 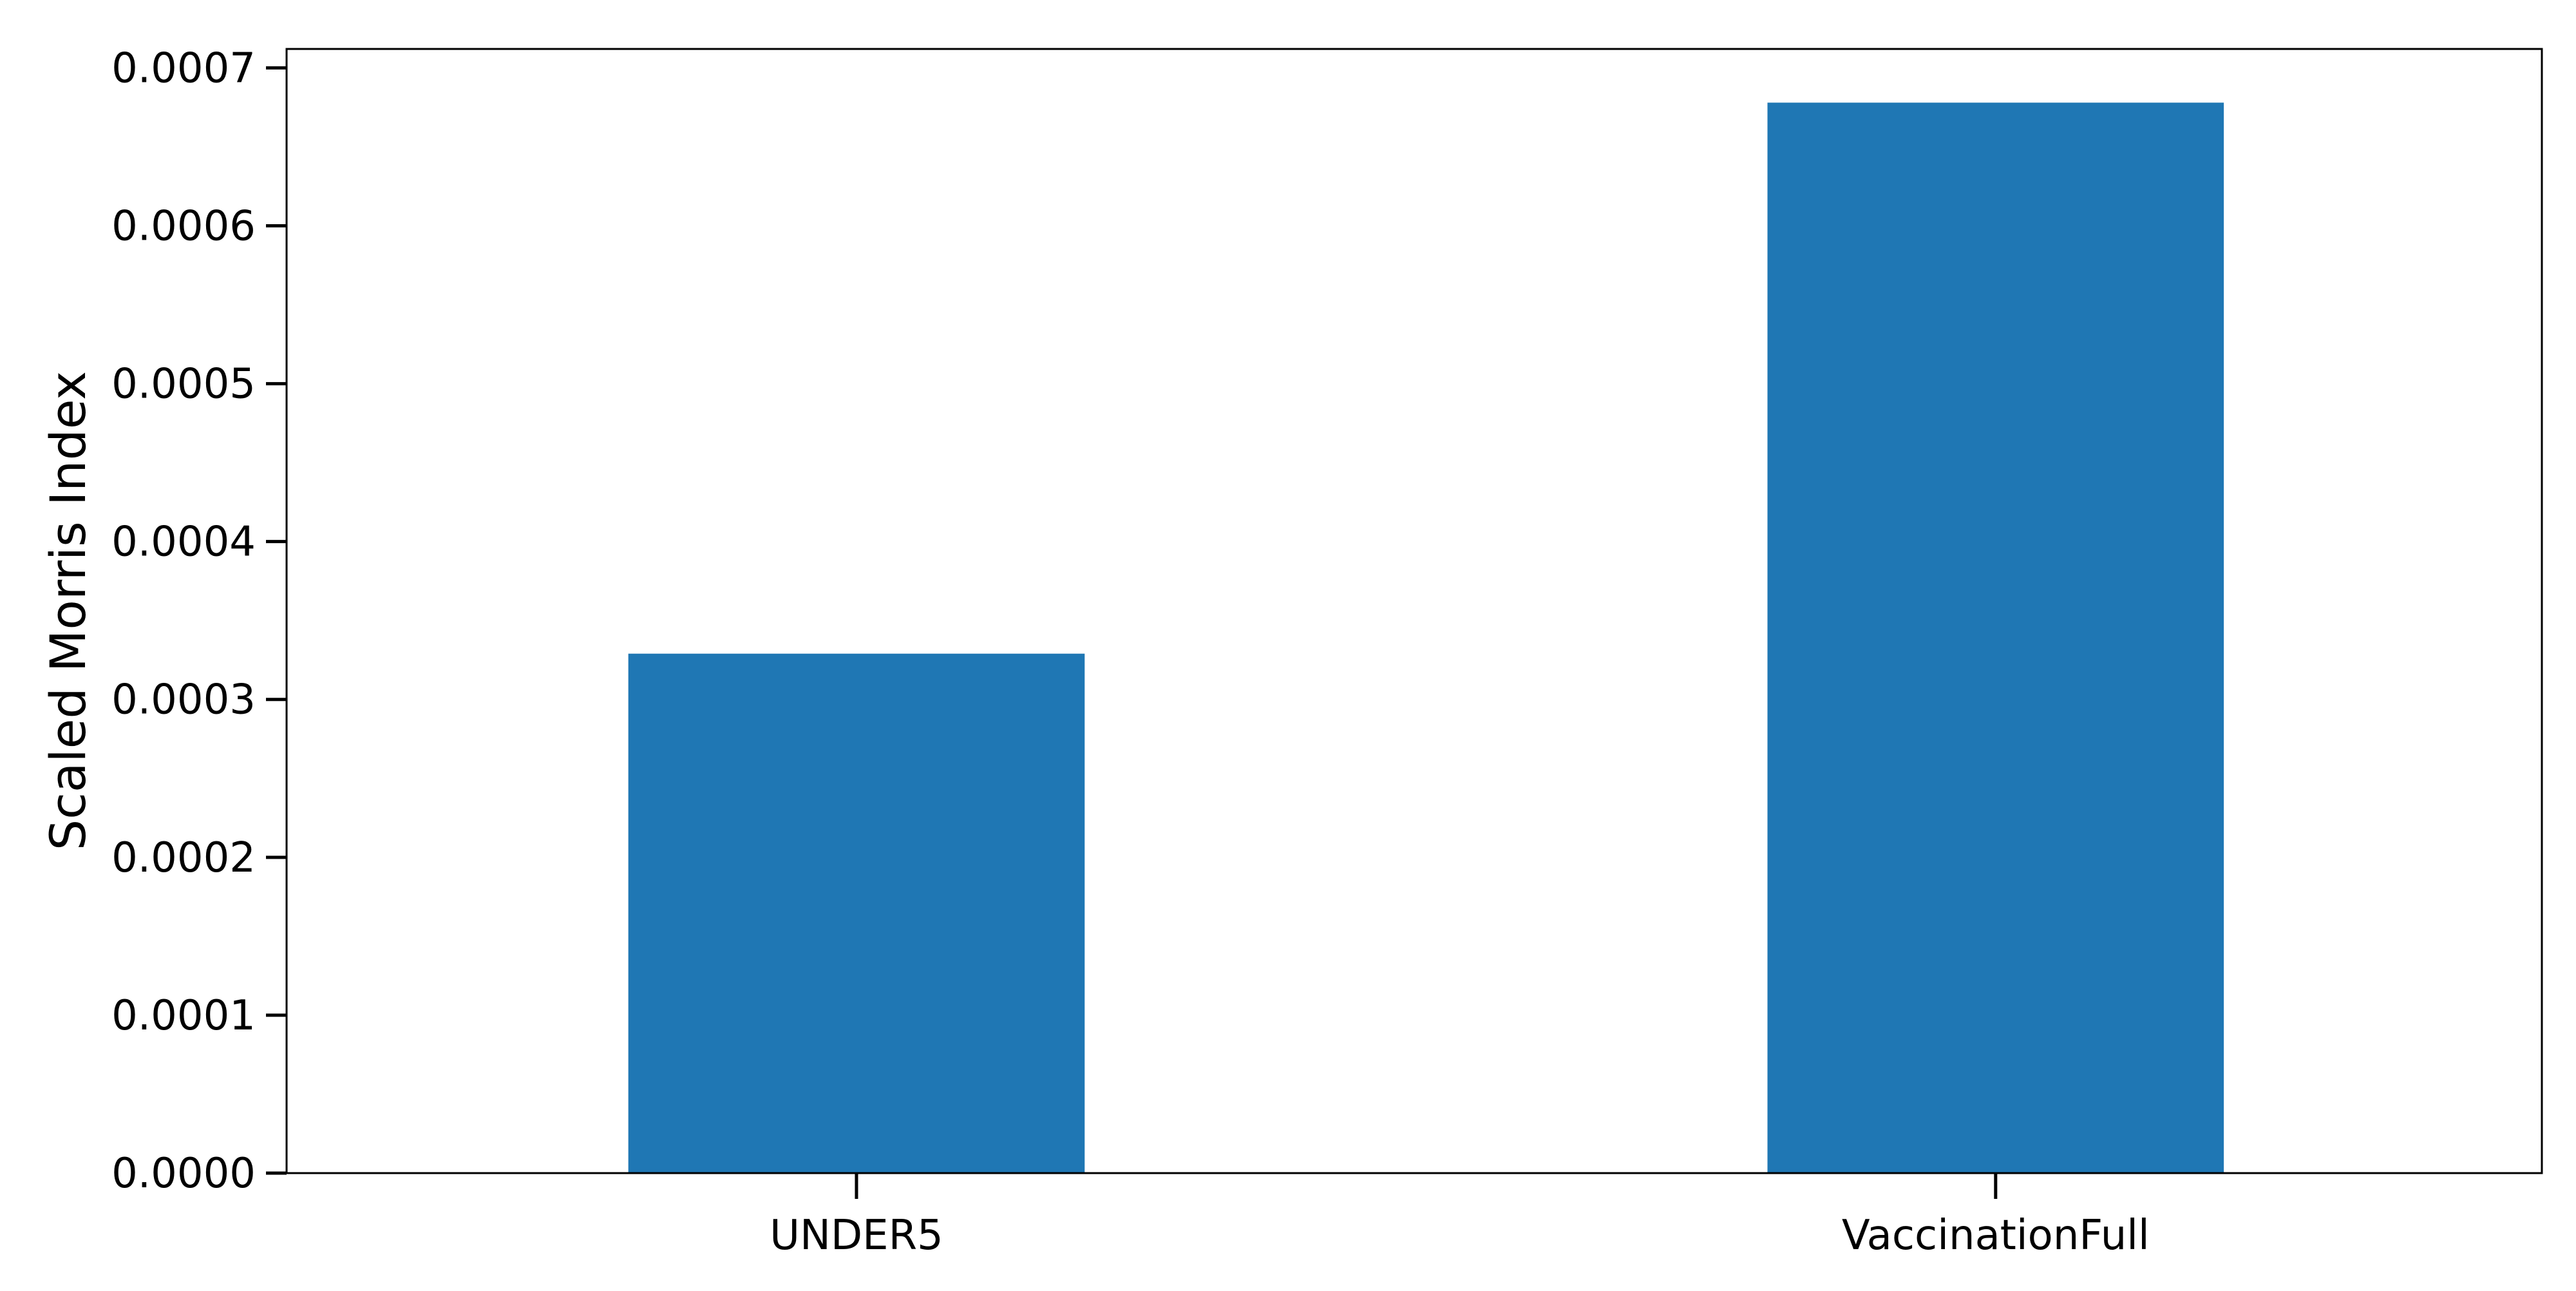 What do you see at coordinates (1996, 1235) in the screenshot?
I see `x-tick-label: VaccinationFull` at bounding box center [1996, 1235].